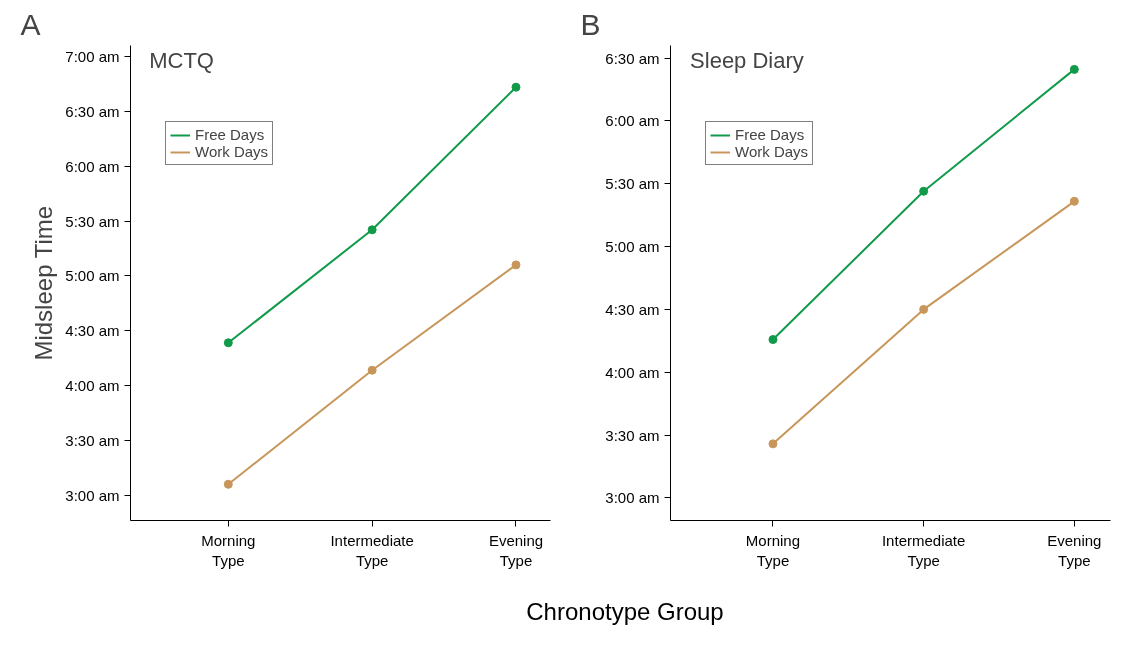  What do you see at coordinates (625, 612) in the screenshot?
I see `x-axis-title: Chronotype Group` at bounding box center [625, 612].